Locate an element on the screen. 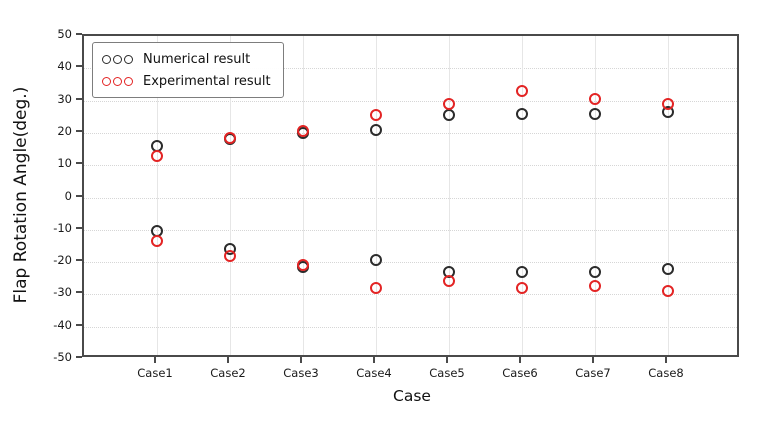 The width and height of the screenshot is (770, 433). x-tick-label-Case3: Case3 is located at coordinates (301, 373).